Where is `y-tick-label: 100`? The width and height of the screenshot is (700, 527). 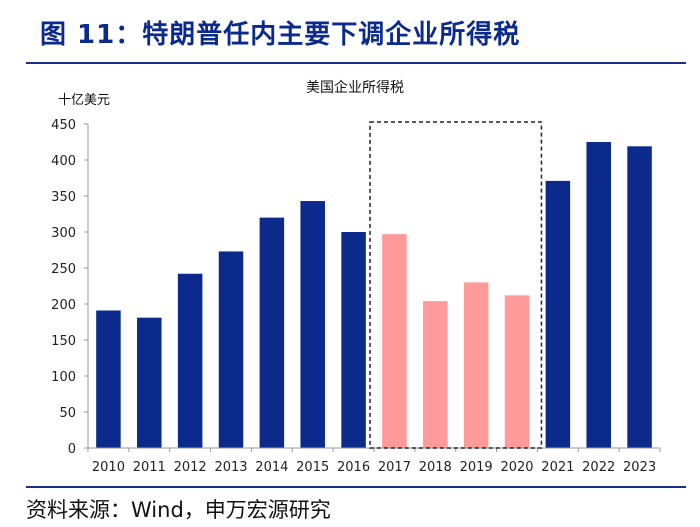
y-tick-label: 100 is located at coordinates (63, 377).